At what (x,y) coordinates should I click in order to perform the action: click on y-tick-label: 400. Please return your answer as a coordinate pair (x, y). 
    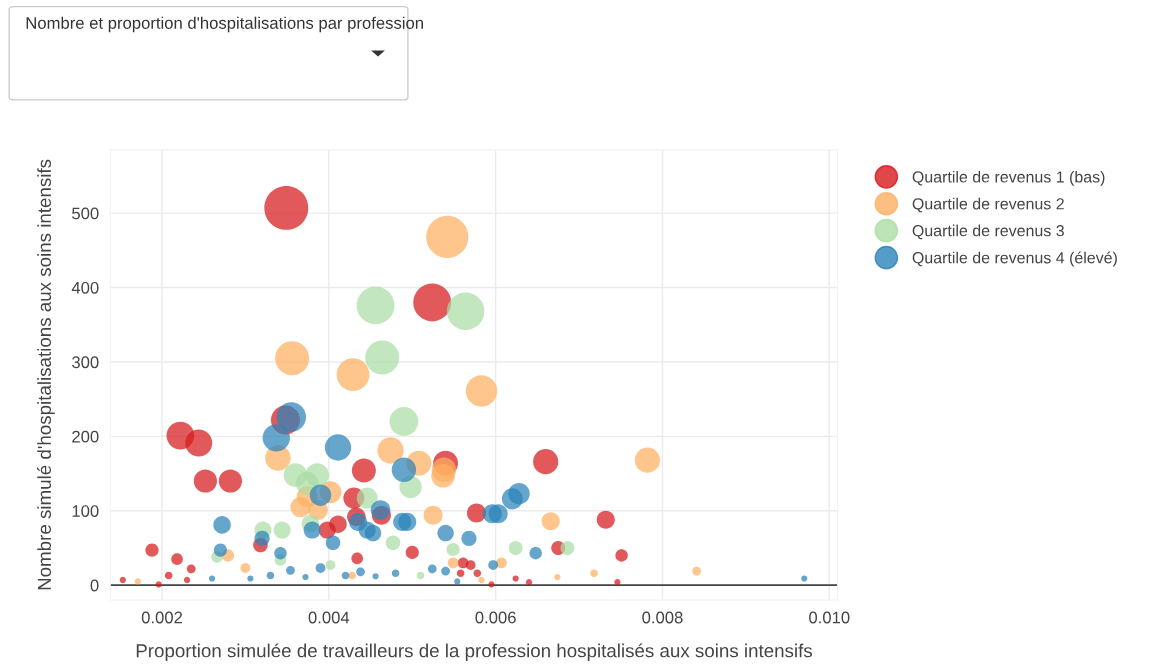
    Looking at the image, I should click on (85, 287).